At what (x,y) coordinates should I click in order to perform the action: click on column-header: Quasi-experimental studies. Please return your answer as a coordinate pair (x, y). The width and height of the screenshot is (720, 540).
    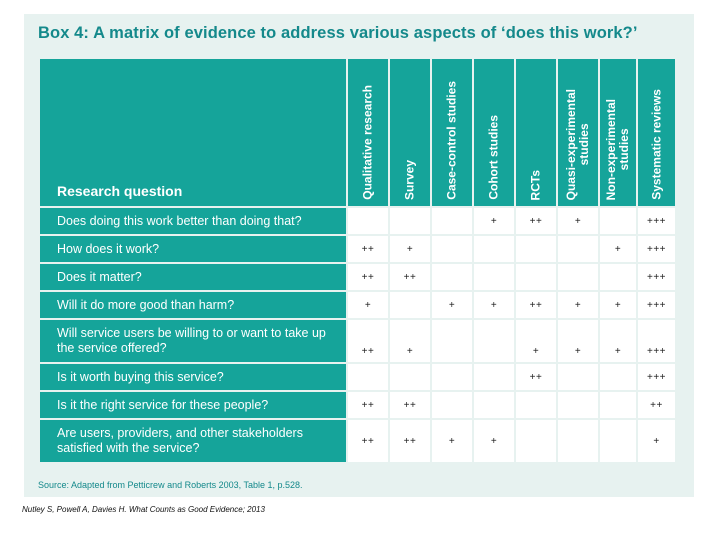
    Looking at the image, I should click on (578, 132).